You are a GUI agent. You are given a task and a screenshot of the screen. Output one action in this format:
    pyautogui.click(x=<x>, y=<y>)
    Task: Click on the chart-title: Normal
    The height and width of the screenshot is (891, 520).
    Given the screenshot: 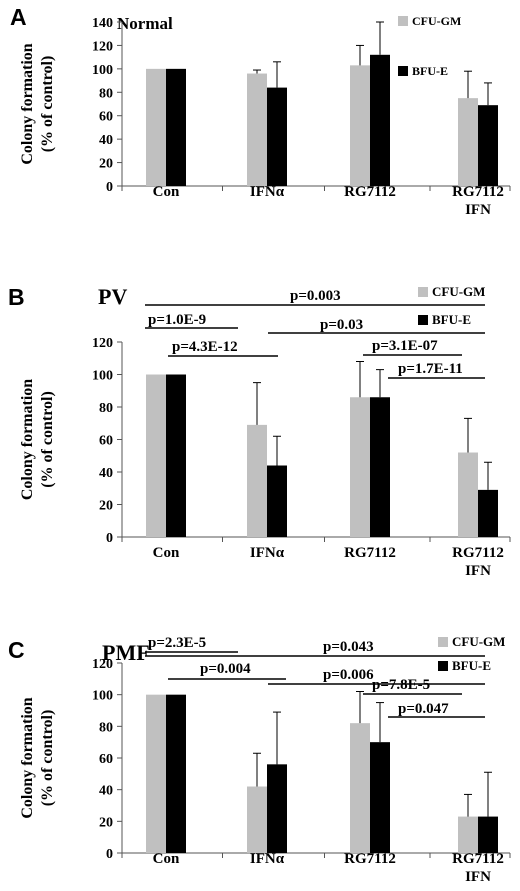 What is the action you would take?
    pyautogui.click(x=145, y=23)
    